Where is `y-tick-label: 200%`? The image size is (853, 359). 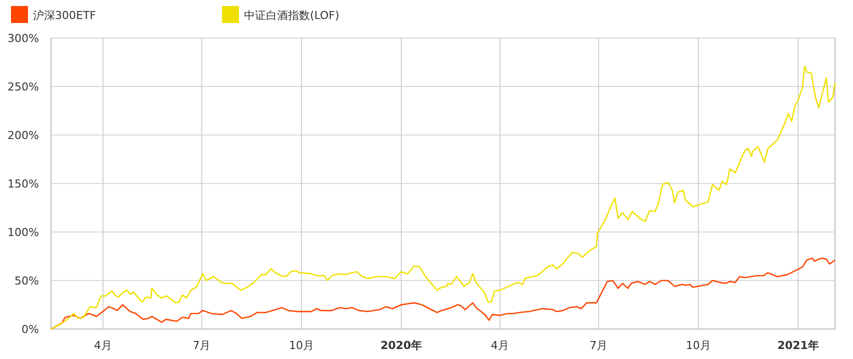
y-tick-label: 200% is located at coordinates (23, 135).